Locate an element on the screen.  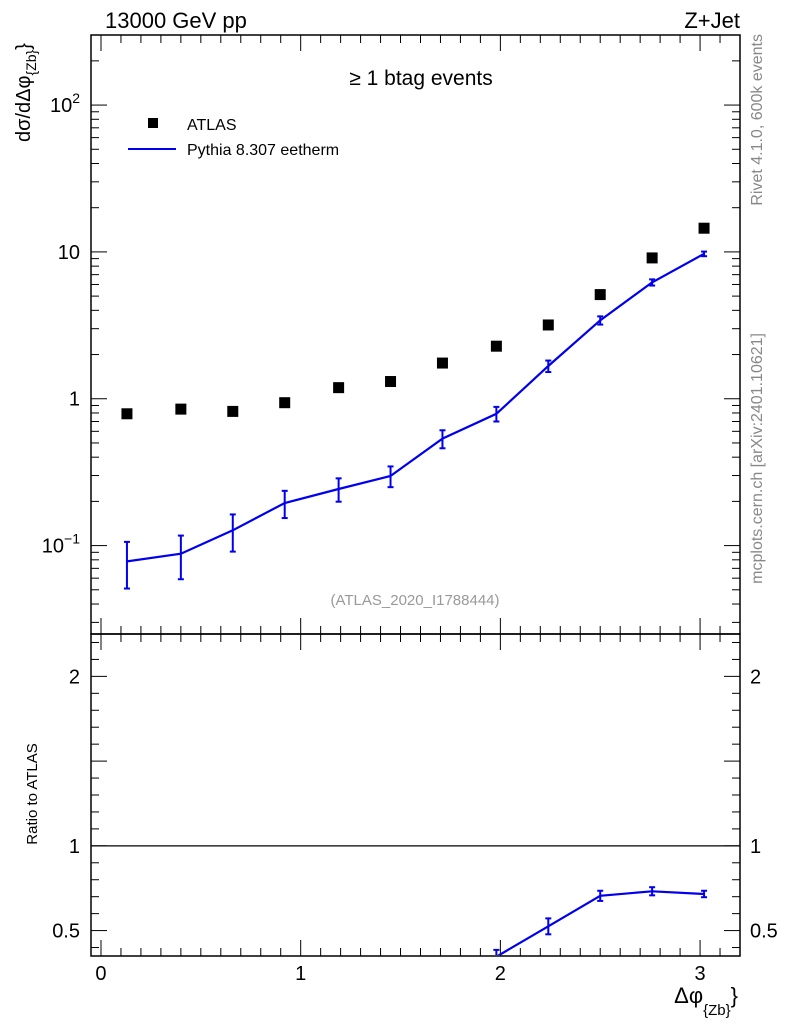
x-label-sub: {Zb} is located at coordinates (717, 1010).